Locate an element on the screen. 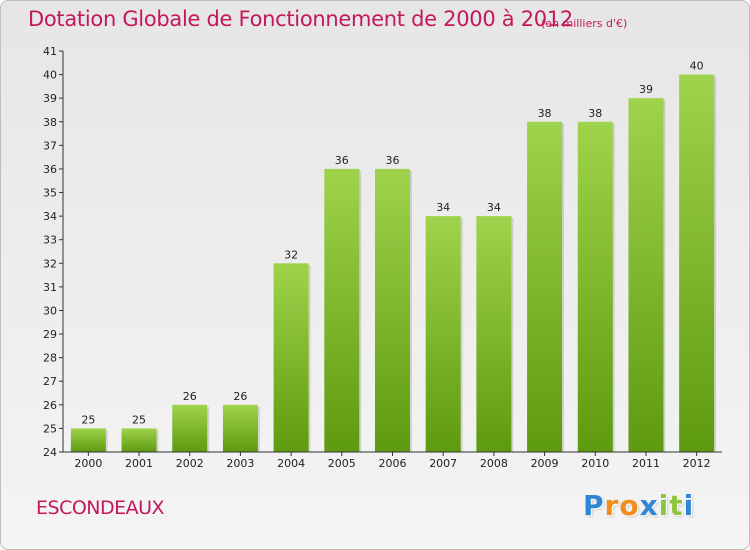  logo-letter: o is located at coordinates (629, 505).